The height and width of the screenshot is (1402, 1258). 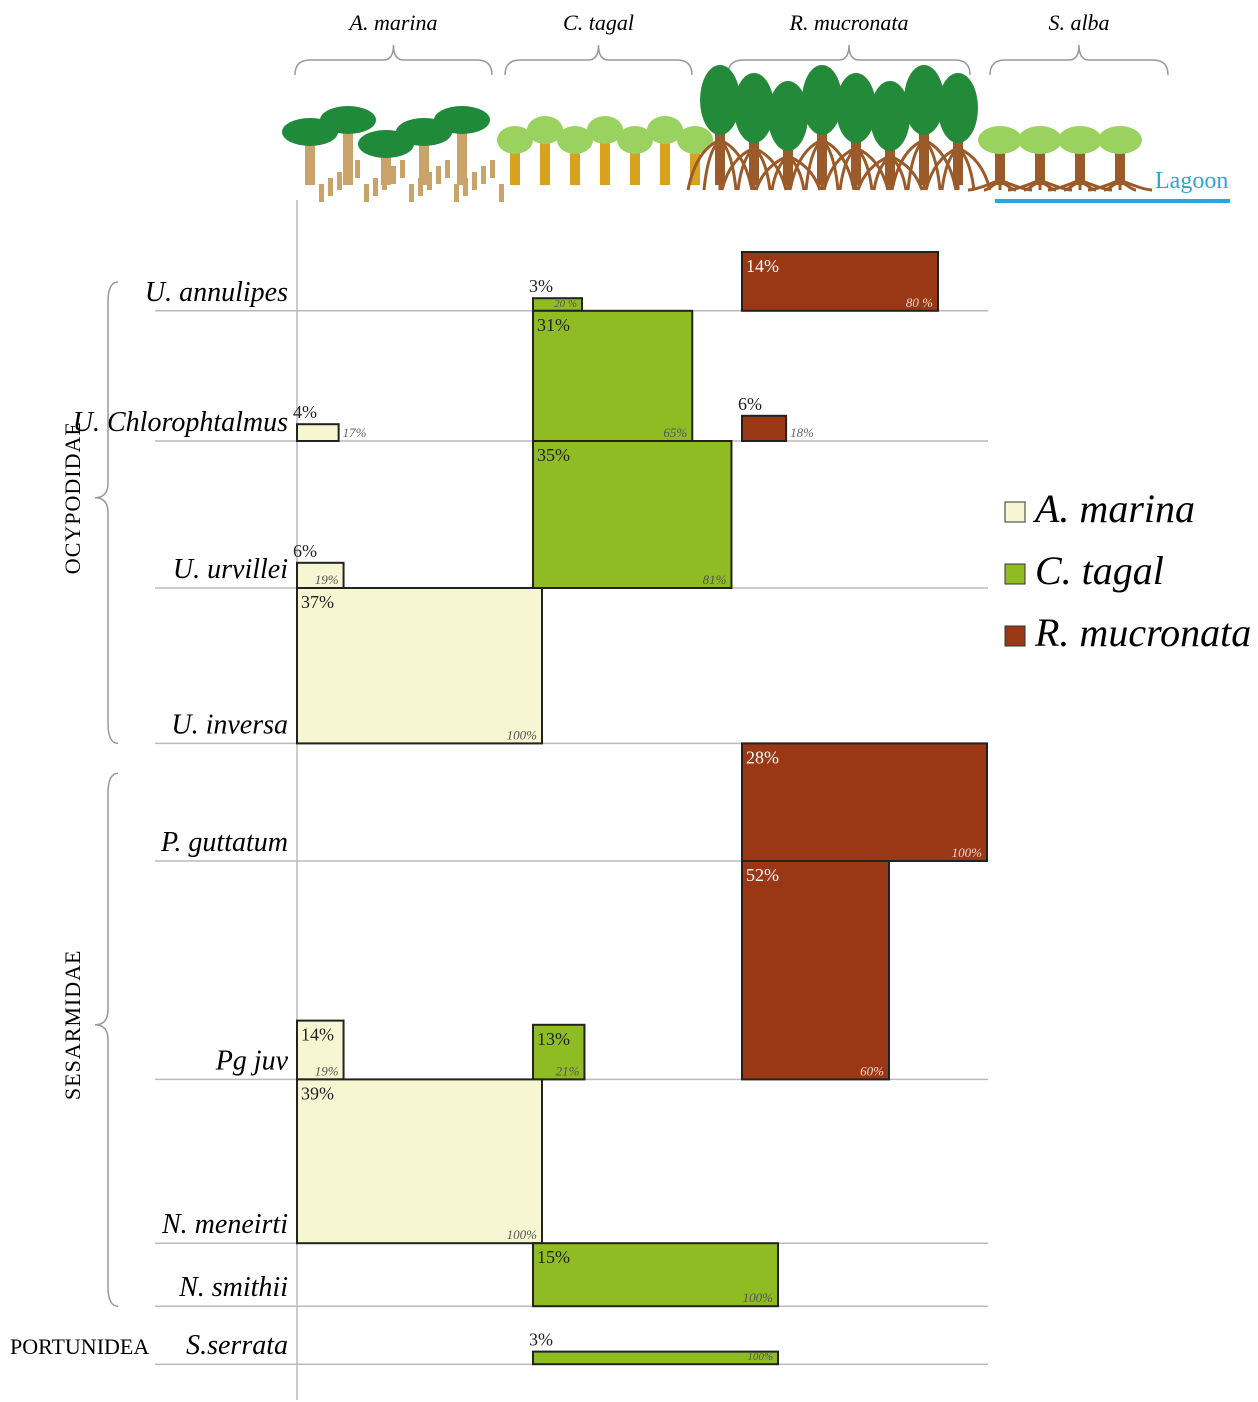 What do you see at coordinates (1142, 632) in the screenshot?
I see `legend-label: R. mucronata` at bounding box center [1142, 632].